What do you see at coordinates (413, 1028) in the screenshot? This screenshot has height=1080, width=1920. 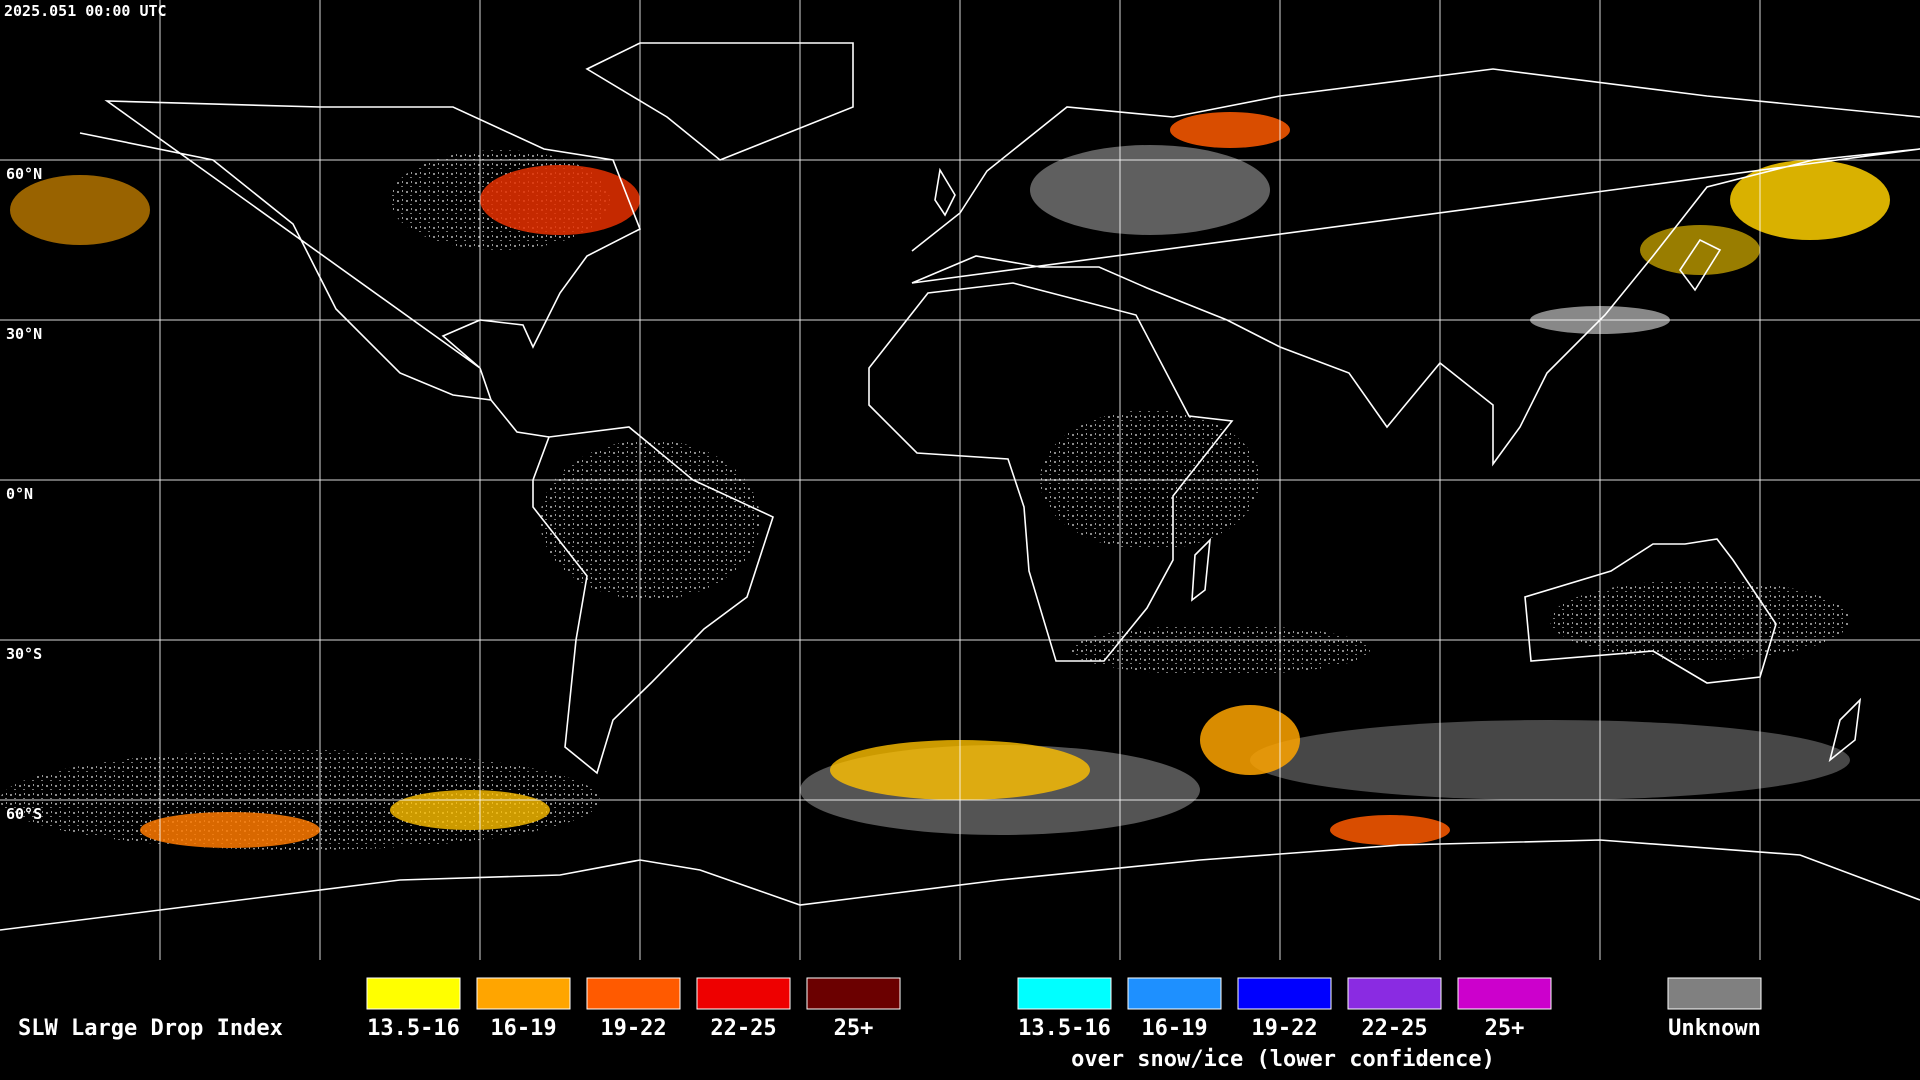 I see `legend-label: 13.5-16` at bounding box center [413, 1028].